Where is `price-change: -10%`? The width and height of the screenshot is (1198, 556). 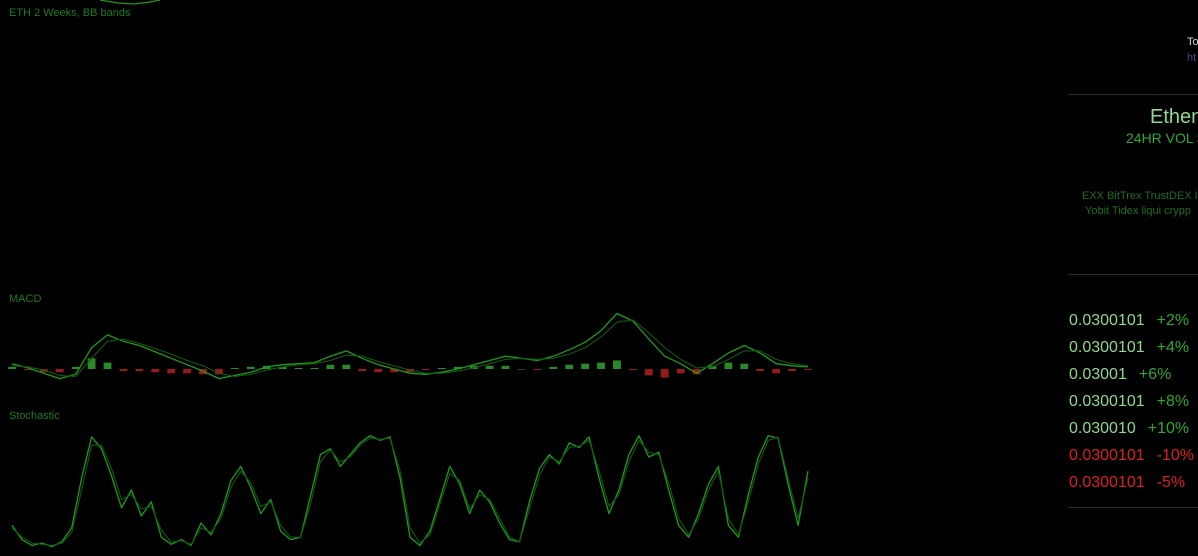 price-change: -10% is located at coordinates (1175, 455).